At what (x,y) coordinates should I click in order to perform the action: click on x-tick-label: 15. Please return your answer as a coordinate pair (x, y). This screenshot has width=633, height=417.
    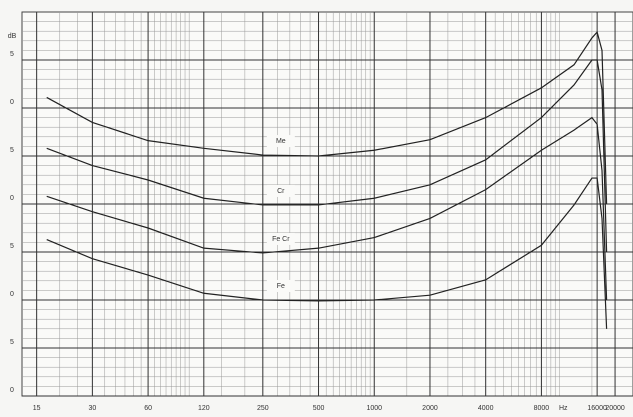
    Looking at the image, I should click on (37, 408).